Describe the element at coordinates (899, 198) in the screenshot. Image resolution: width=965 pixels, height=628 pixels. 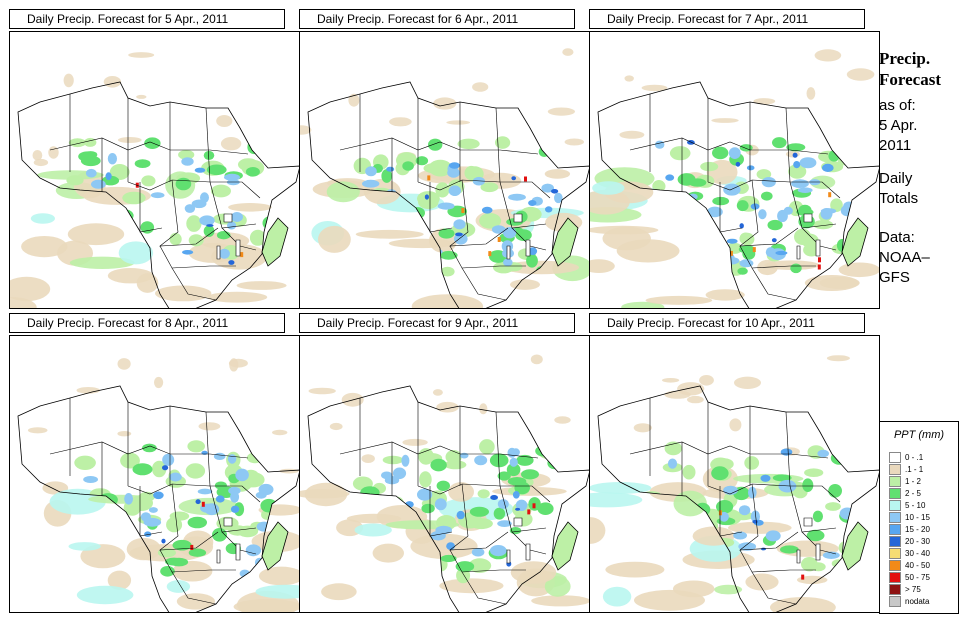
I see `totals-line2: Totals` at that location.